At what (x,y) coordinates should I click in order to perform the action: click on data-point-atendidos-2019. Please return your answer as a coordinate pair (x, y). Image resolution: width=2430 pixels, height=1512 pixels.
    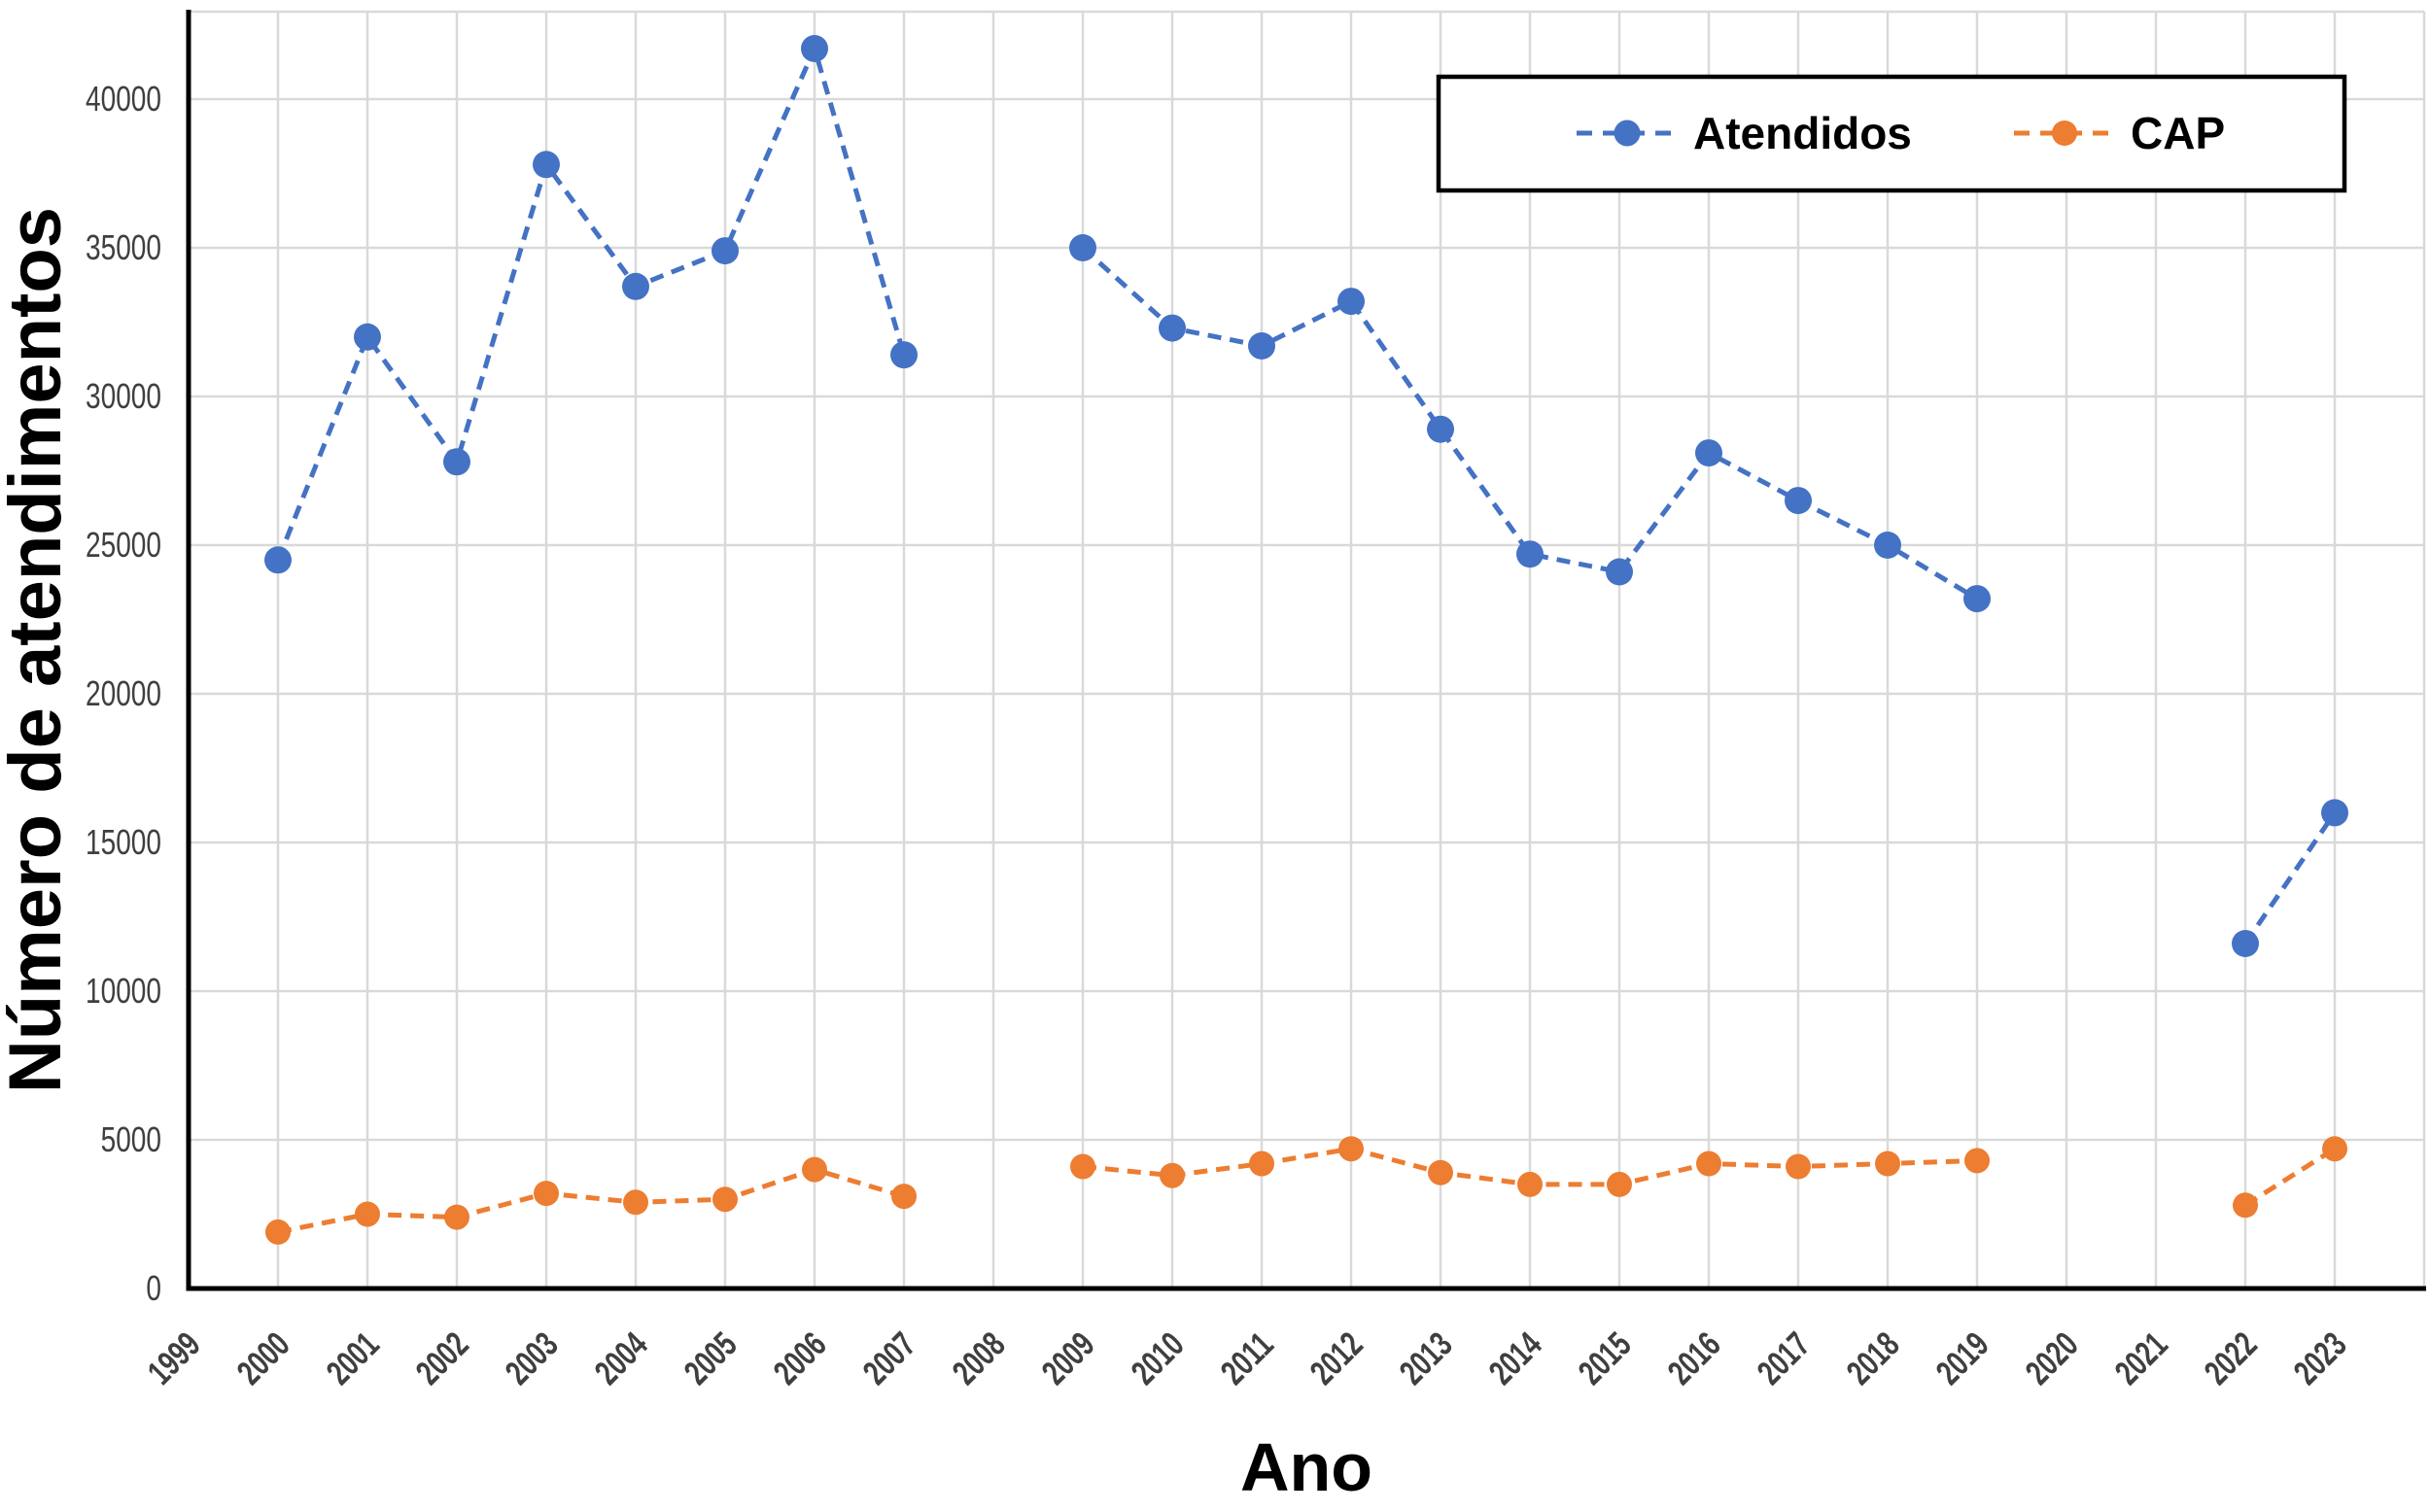
    Looking at the image, I should click on (1977, 599).